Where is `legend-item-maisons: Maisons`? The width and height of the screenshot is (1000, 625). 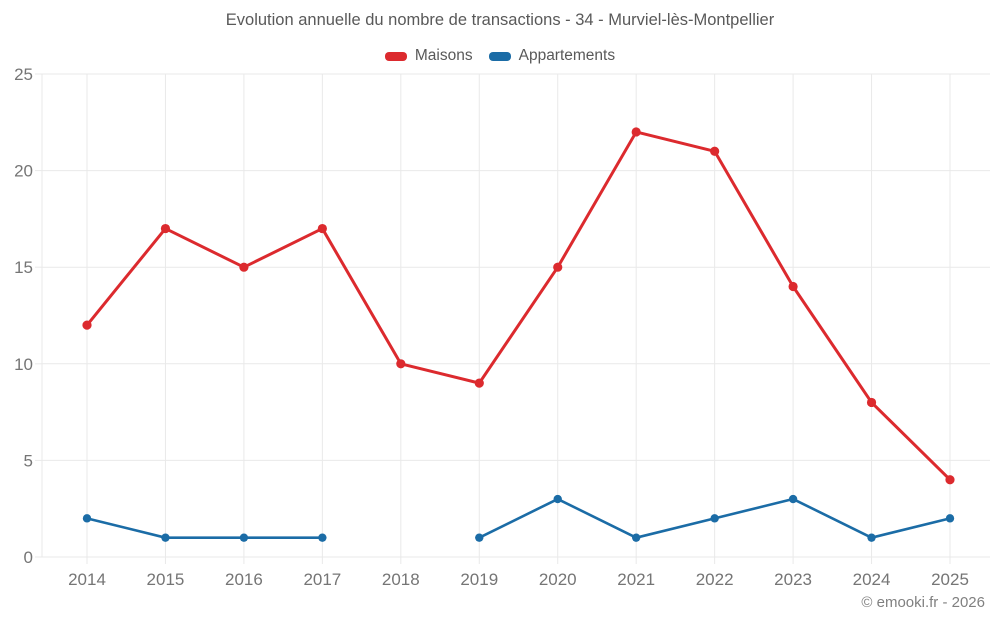 legend-item-maisons: Maisons is located at coordinates (428, 56).